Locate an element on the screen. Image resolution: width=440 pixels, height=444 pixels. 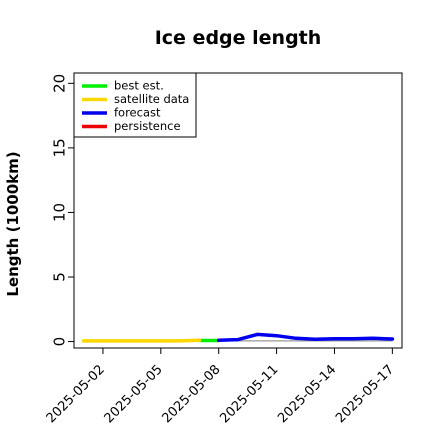
plot-area is located at coordinates (238, 337).